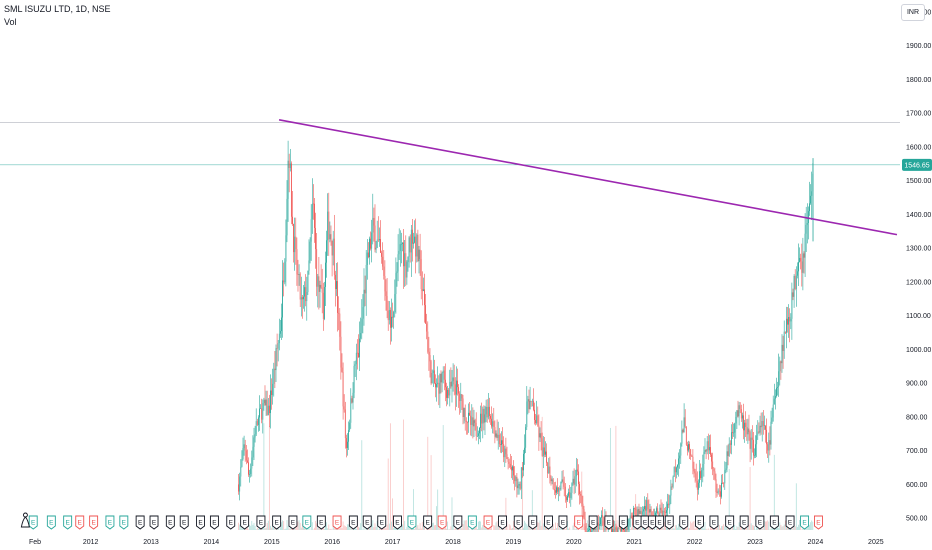 This screenshot has height=550, width=932. I want to click on trendline-layer, so click(588, 177).